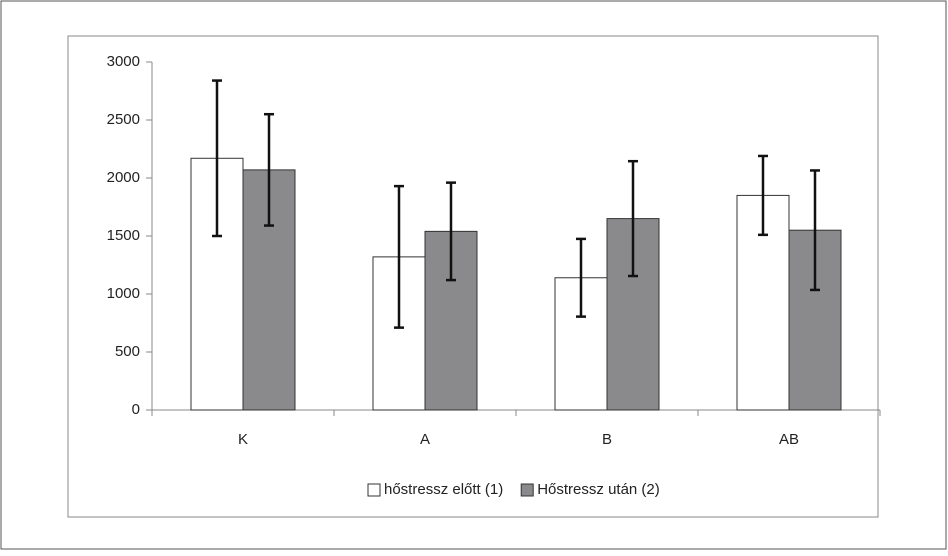 This screenshot has width=948, height=556. What do you see at coordinates (123, 293) in the screenshot?
I see `y-tick-label: 1000` at bounding box center [123, 293].